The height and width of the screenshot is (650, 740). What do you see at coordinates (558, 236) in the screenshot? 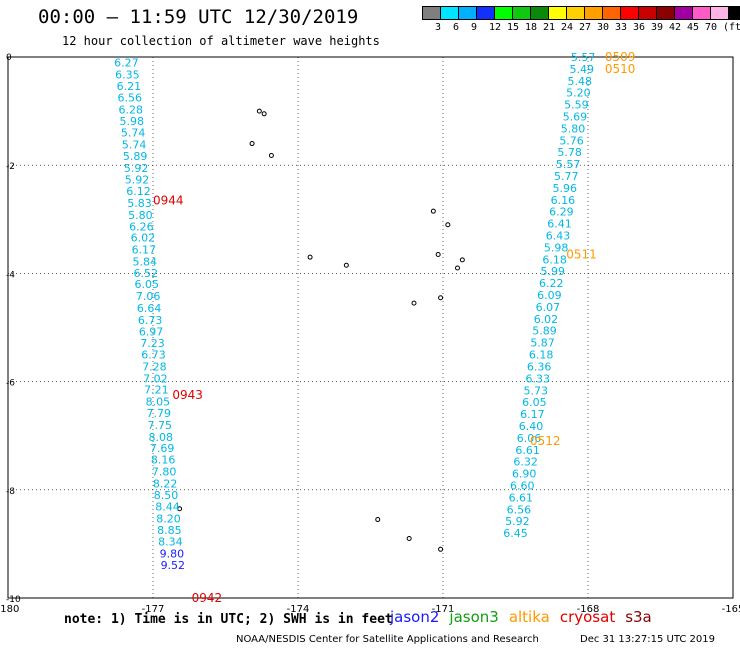
I see `swh-value: 6.43` at bounding box center [558, 236].